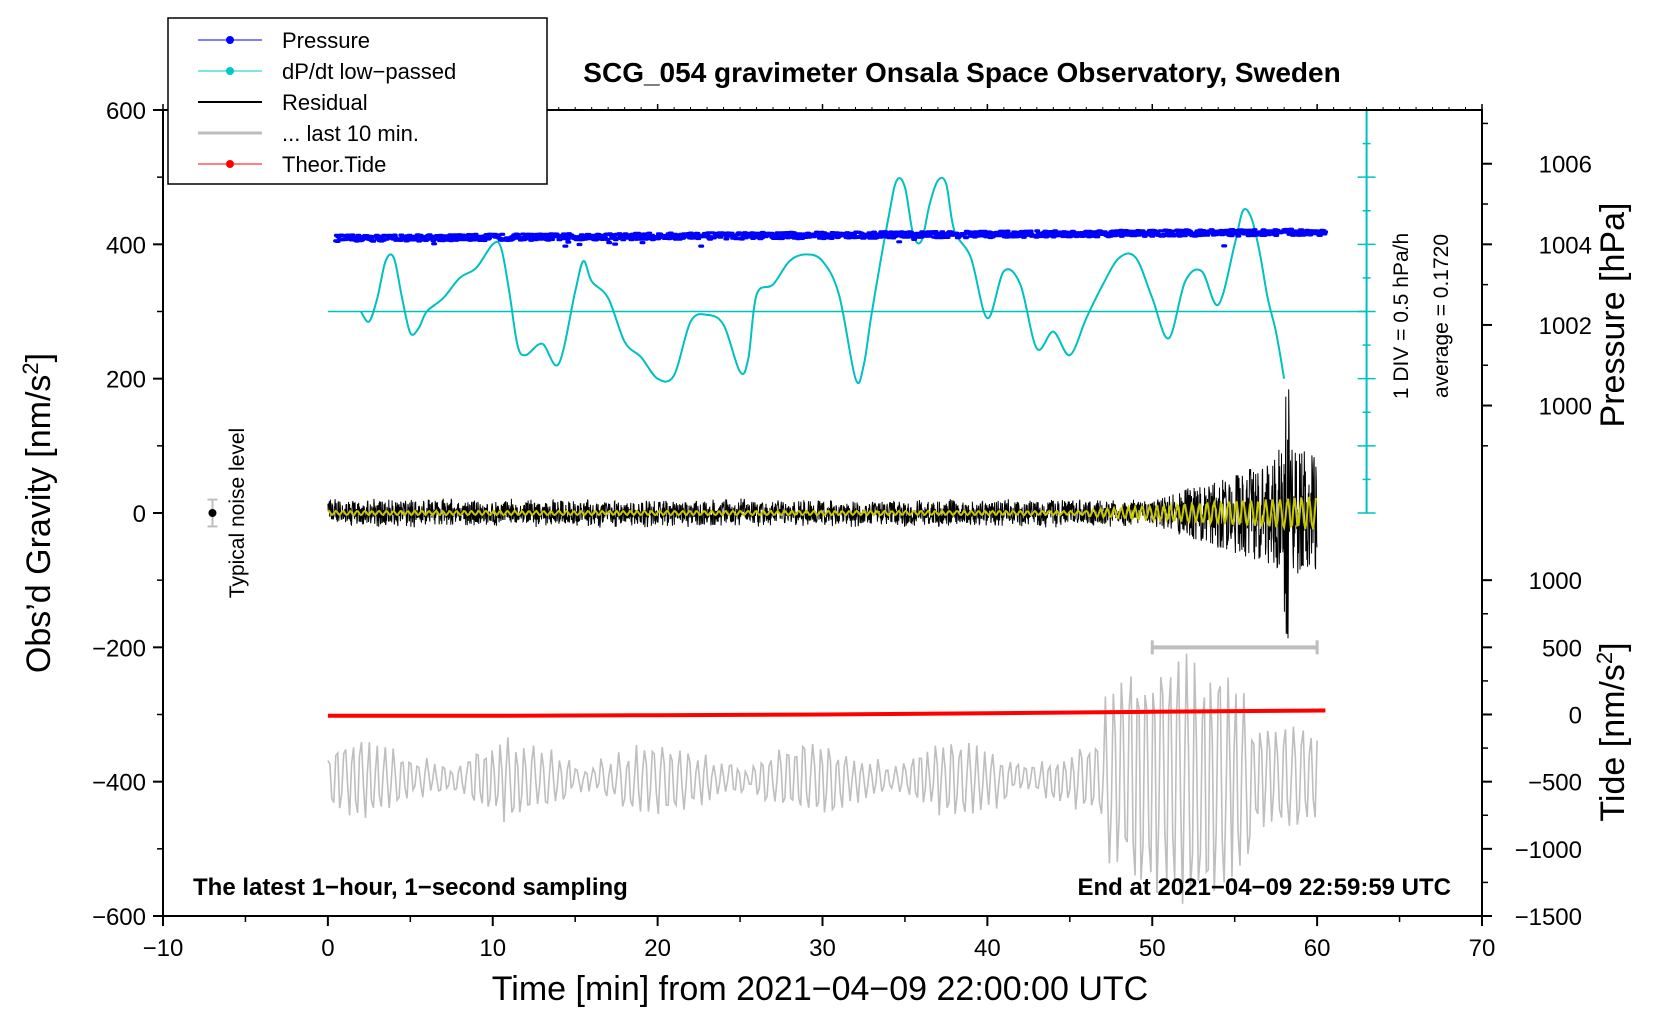 Image resolution: width=1660 pixels, height=1025 pixels. What do you see at coordinates (1575, 716) in the screenshot?
I see `tide-tick-label: 0` at bounding box center [1575, 716].